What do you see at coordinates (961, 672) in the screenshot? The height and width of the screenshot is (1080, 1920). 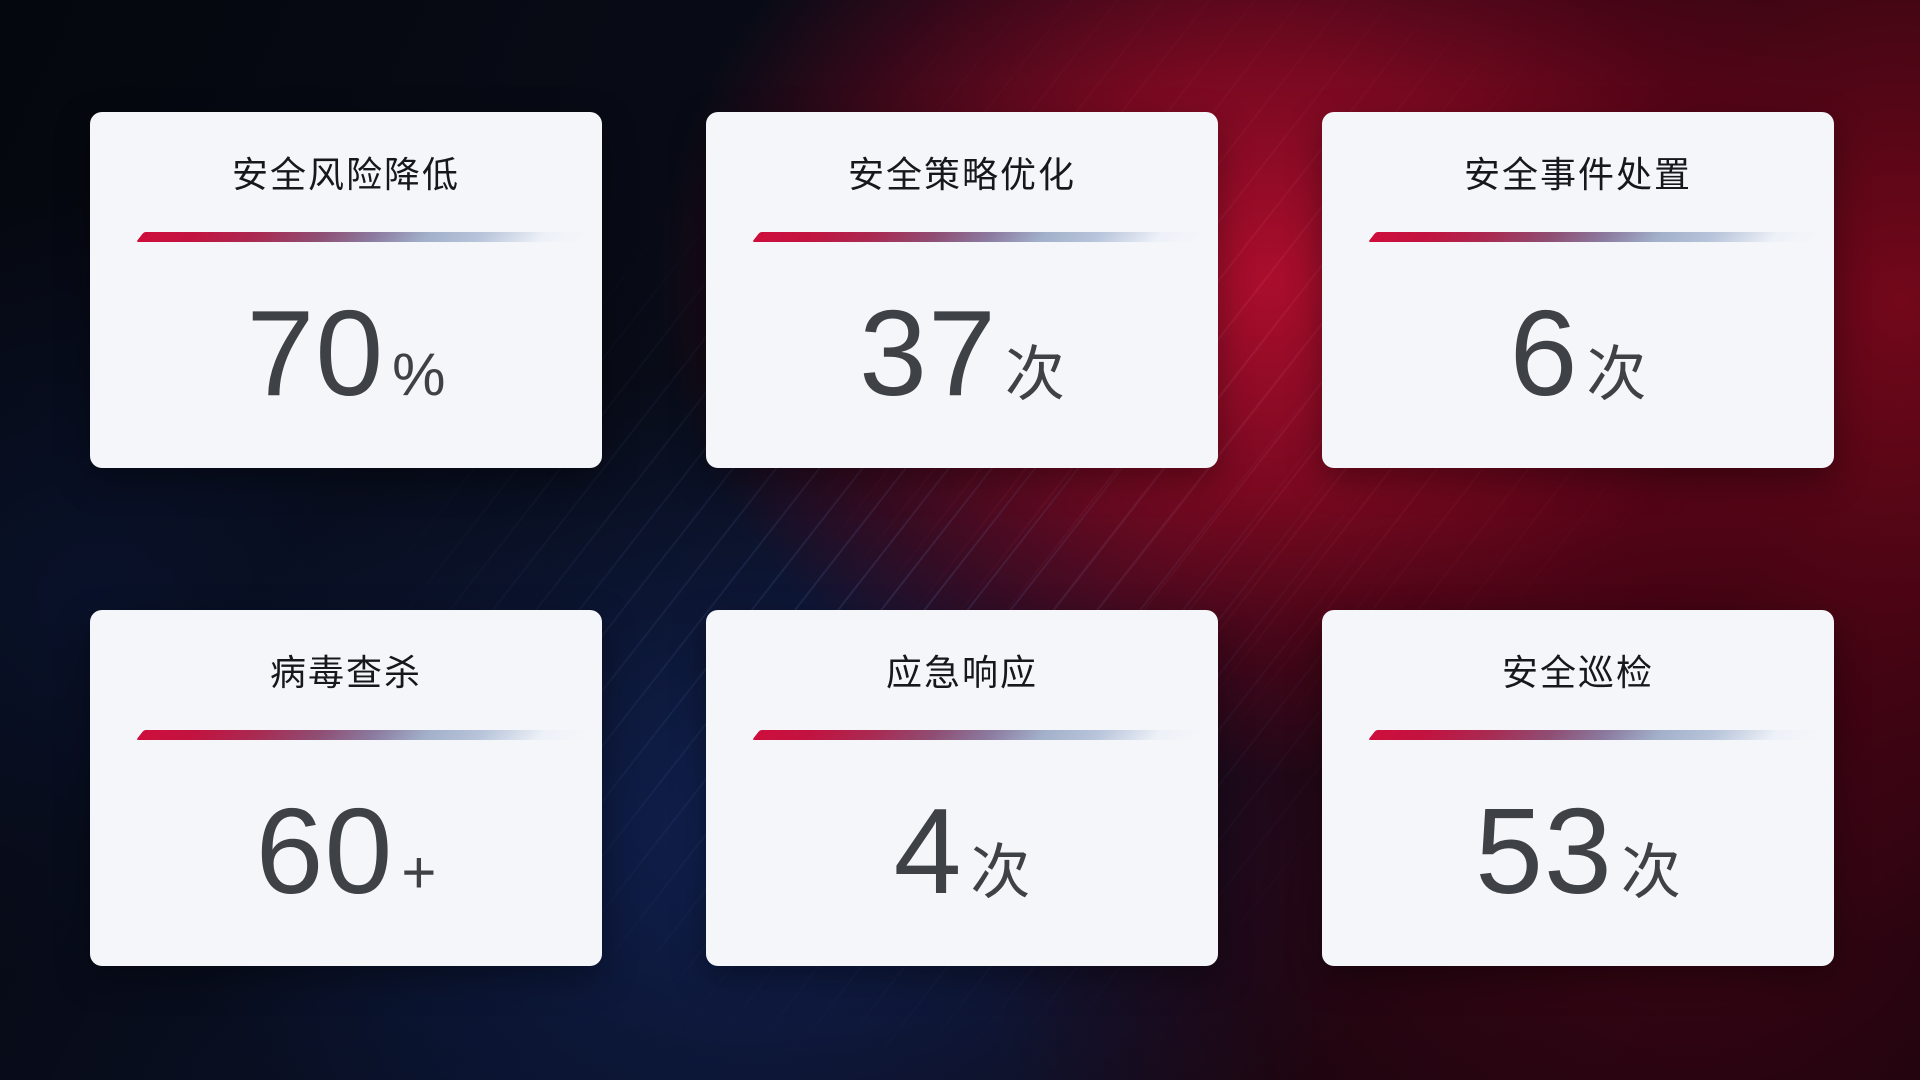 I see `stat-card-title: 应急响应` at bounding box center [961, 672].